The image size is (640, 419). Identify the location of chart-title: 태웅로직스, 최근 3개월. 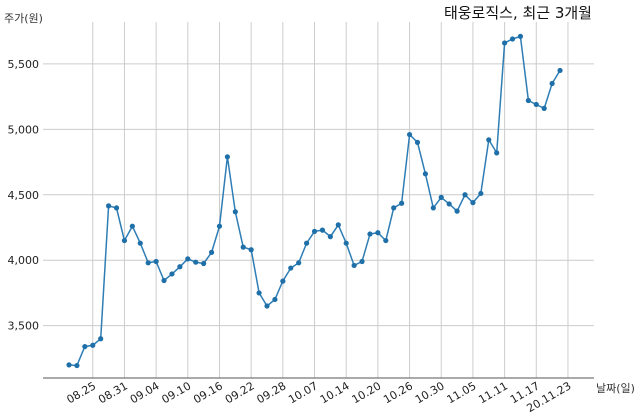
(518, 13).